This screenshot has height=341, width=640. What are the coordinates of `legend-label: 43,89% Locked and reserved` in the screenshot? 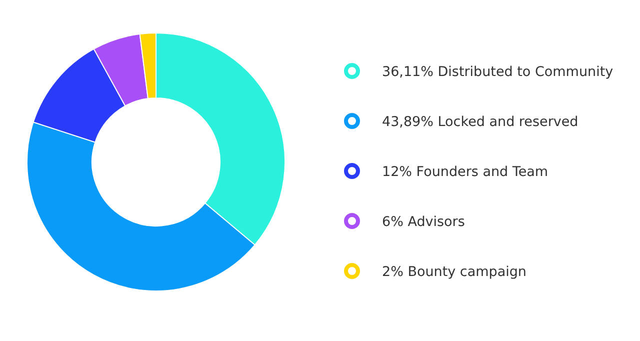 It's located at (480, 122).